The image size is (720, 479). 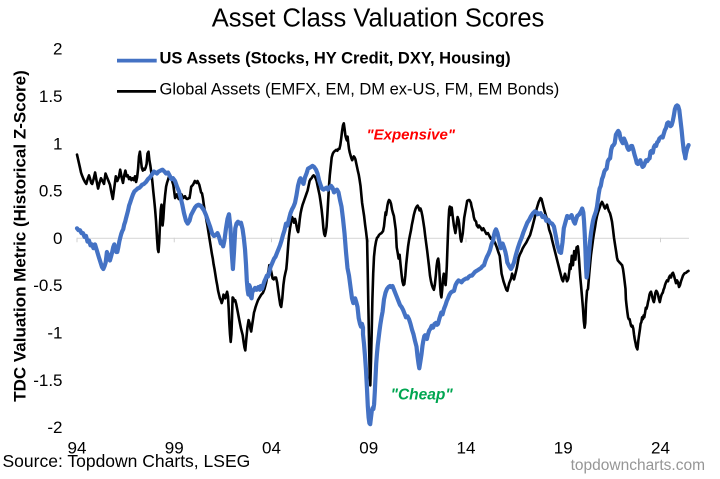 I want to click on svg-text: "Expensive", so click(x=411, y=134).